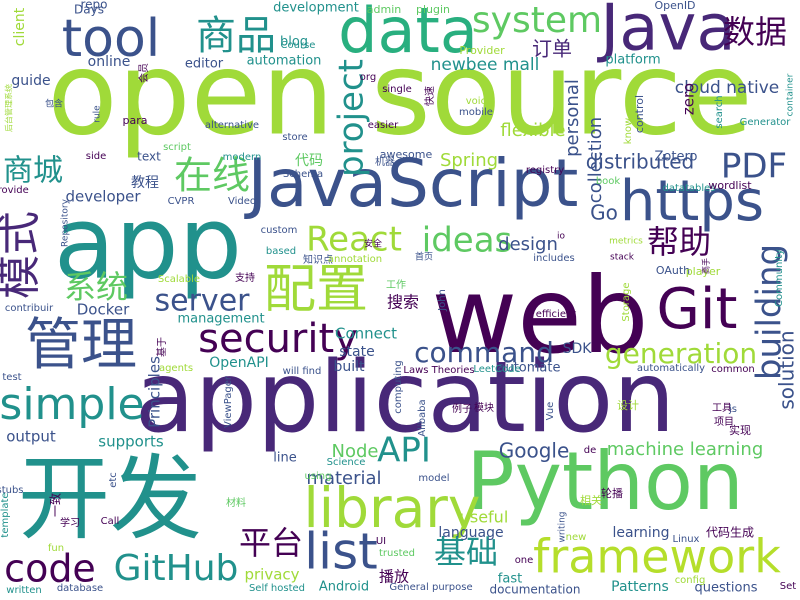  I want to click on word-145: 支持, so click(245, 277).